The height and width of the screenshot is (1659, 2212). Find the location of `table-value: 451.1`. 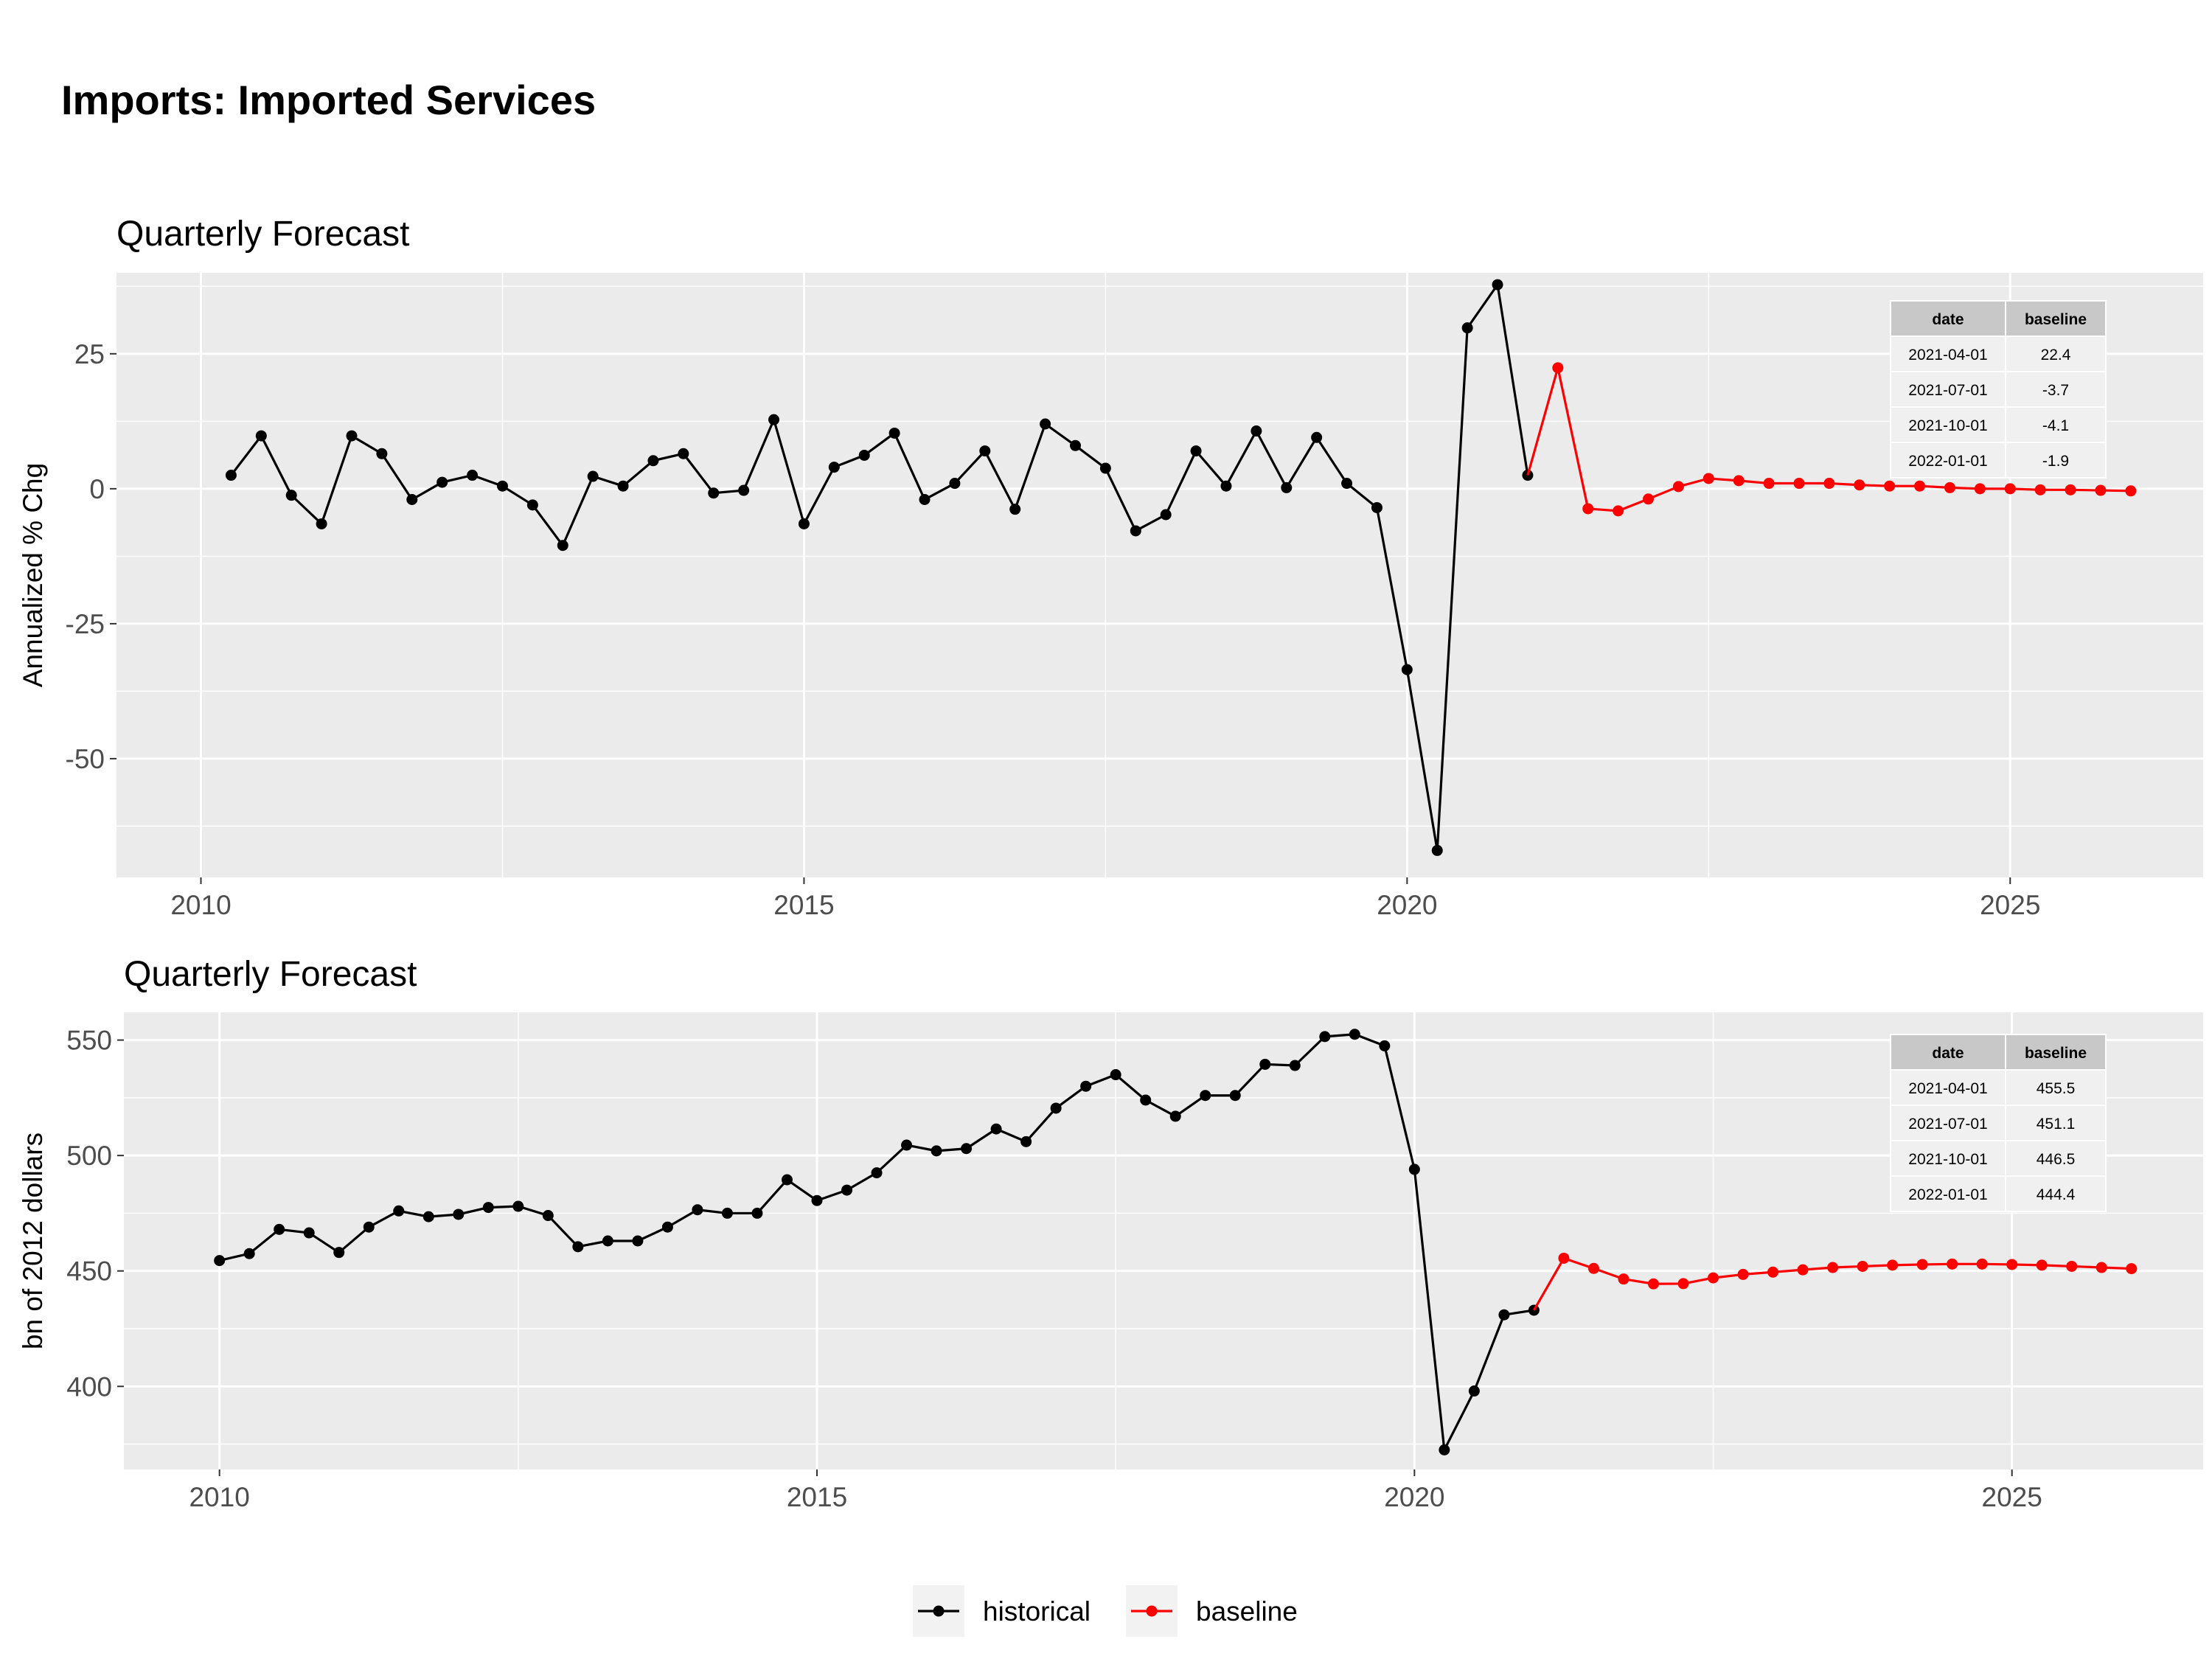

table-value: 451.1 is located at coordinates (2056, 1124).